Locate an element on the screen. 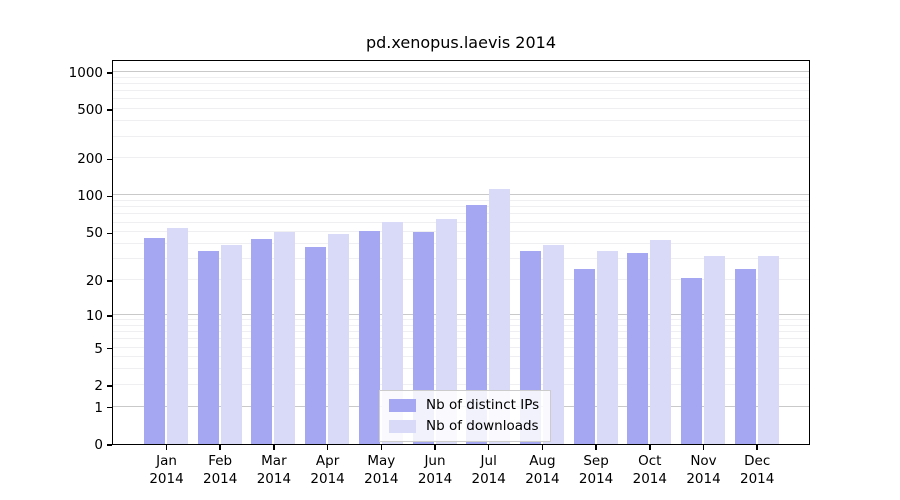  x-tick-label: Oct 2014 is located at coordinates (649, 470).